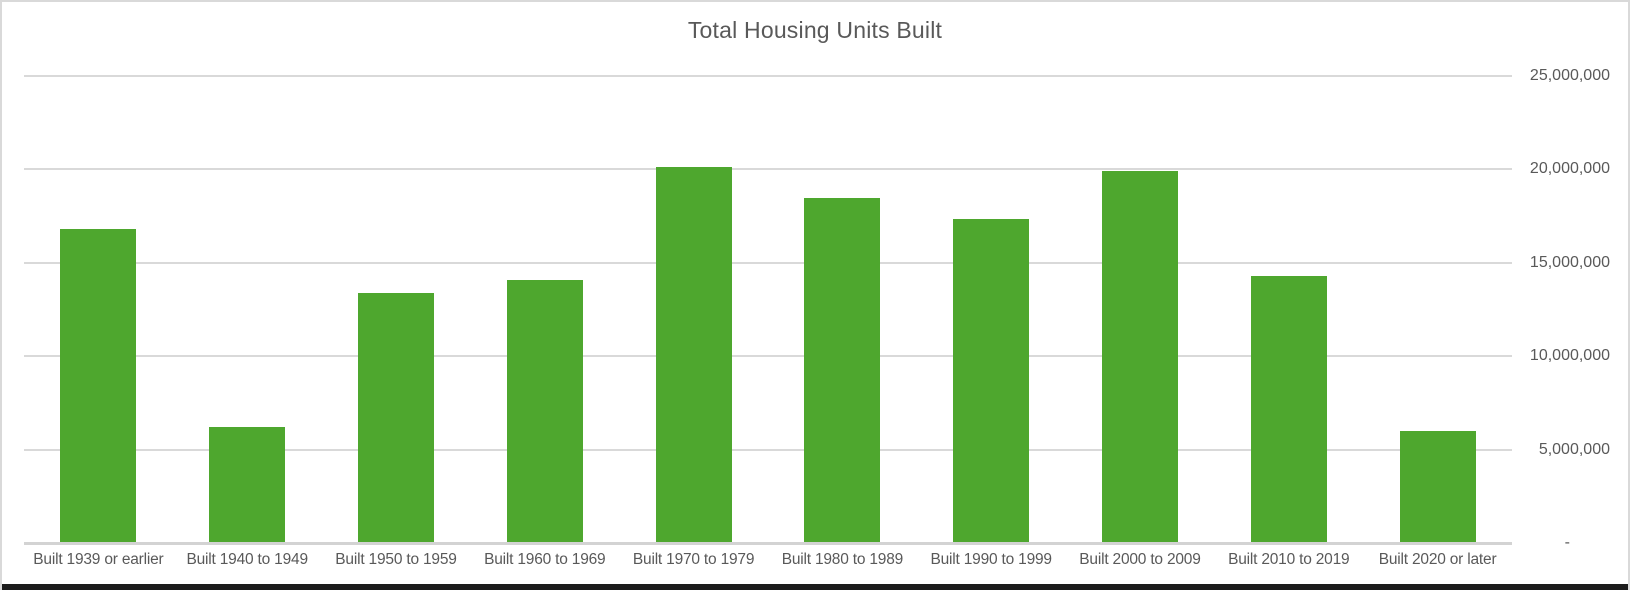 The image size is (1630, 590). What do you see at coordinates (768, 543) in the screenshot?
I see `x-axis-line` at bounding box center [768, 543].